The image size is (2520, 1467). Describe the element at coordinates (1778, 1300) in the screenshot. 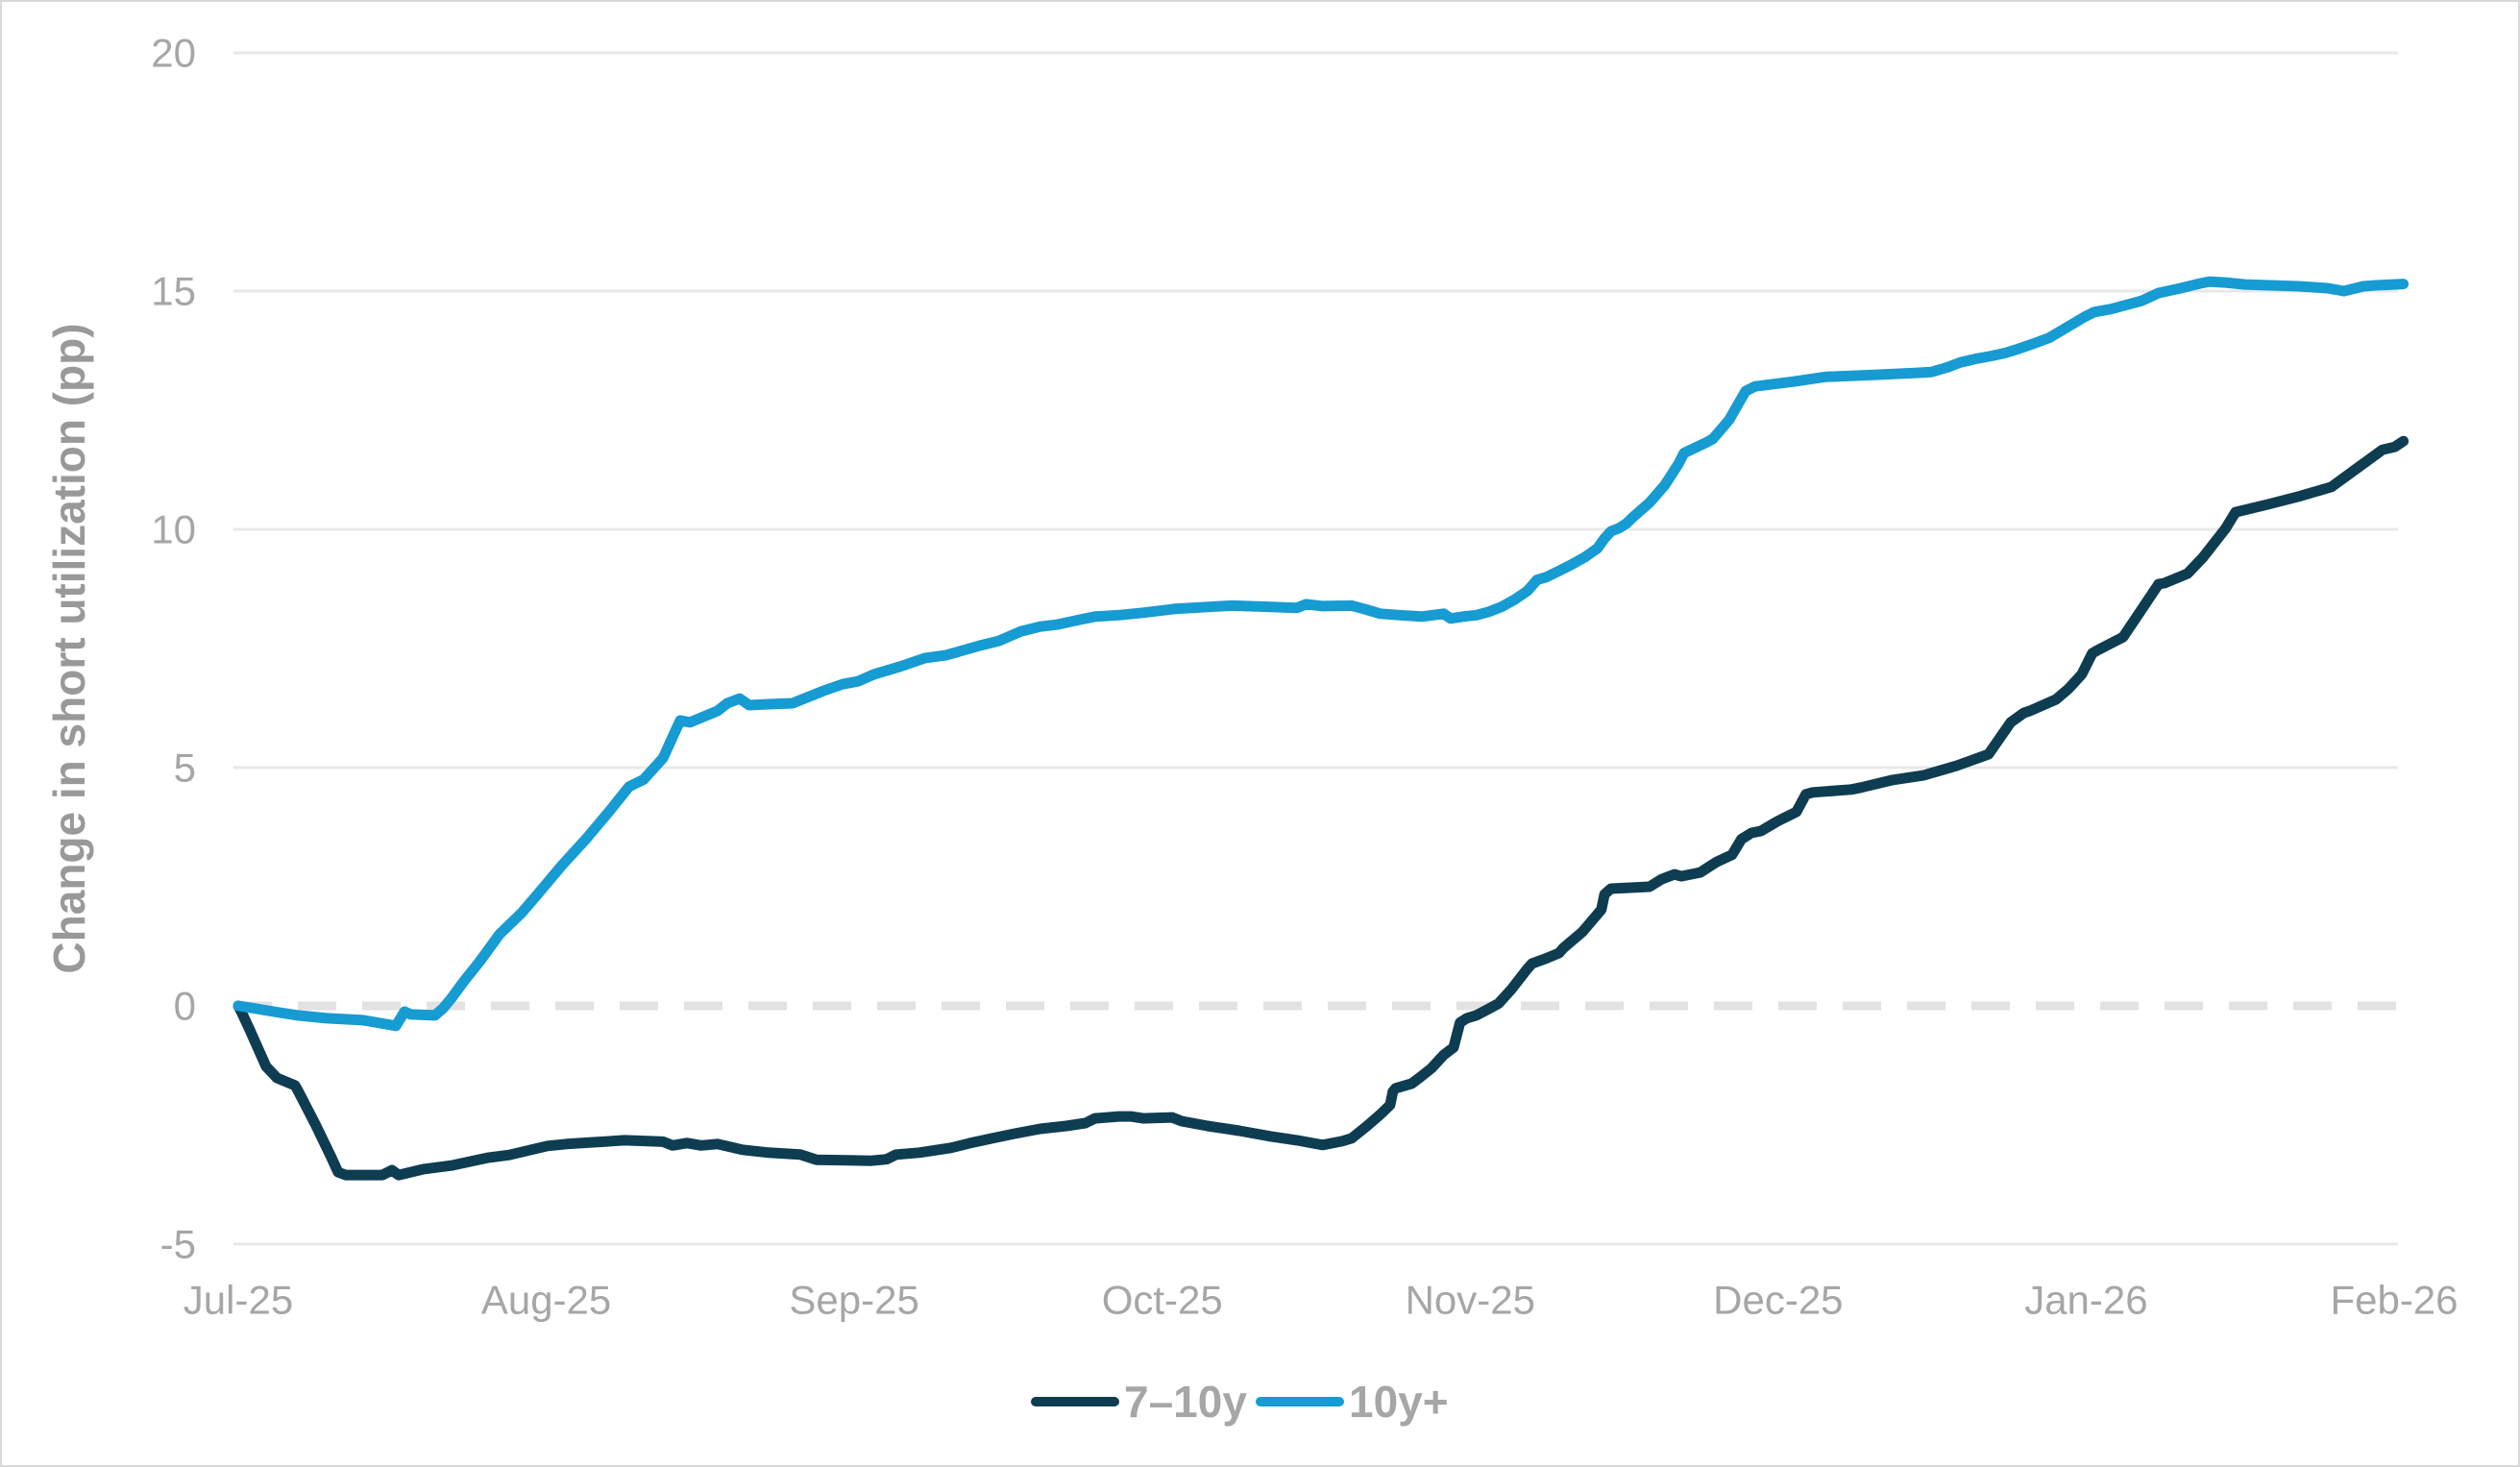

I see `x-tick-label-Dec-25: Dec-25` at that location.